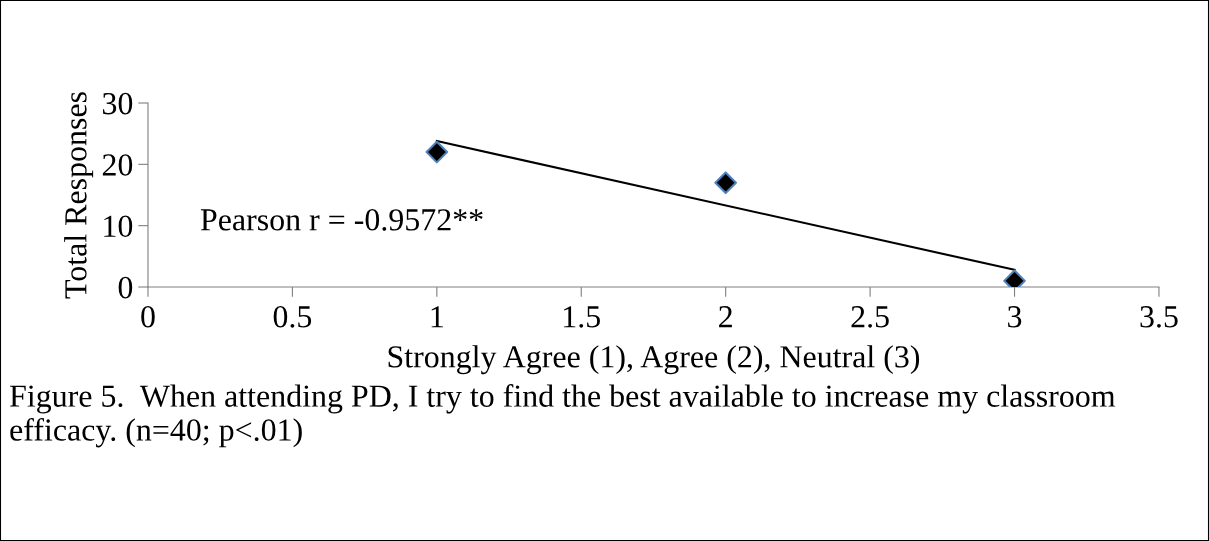 The width and height of the screenshot is (1209, 541). What do you see at coordinates (654, 360) in the screenshot?
I see `x-axis-title: Strongly Agree (1), Agree (2), Neutral (3)` at bounding box center [654, 360].